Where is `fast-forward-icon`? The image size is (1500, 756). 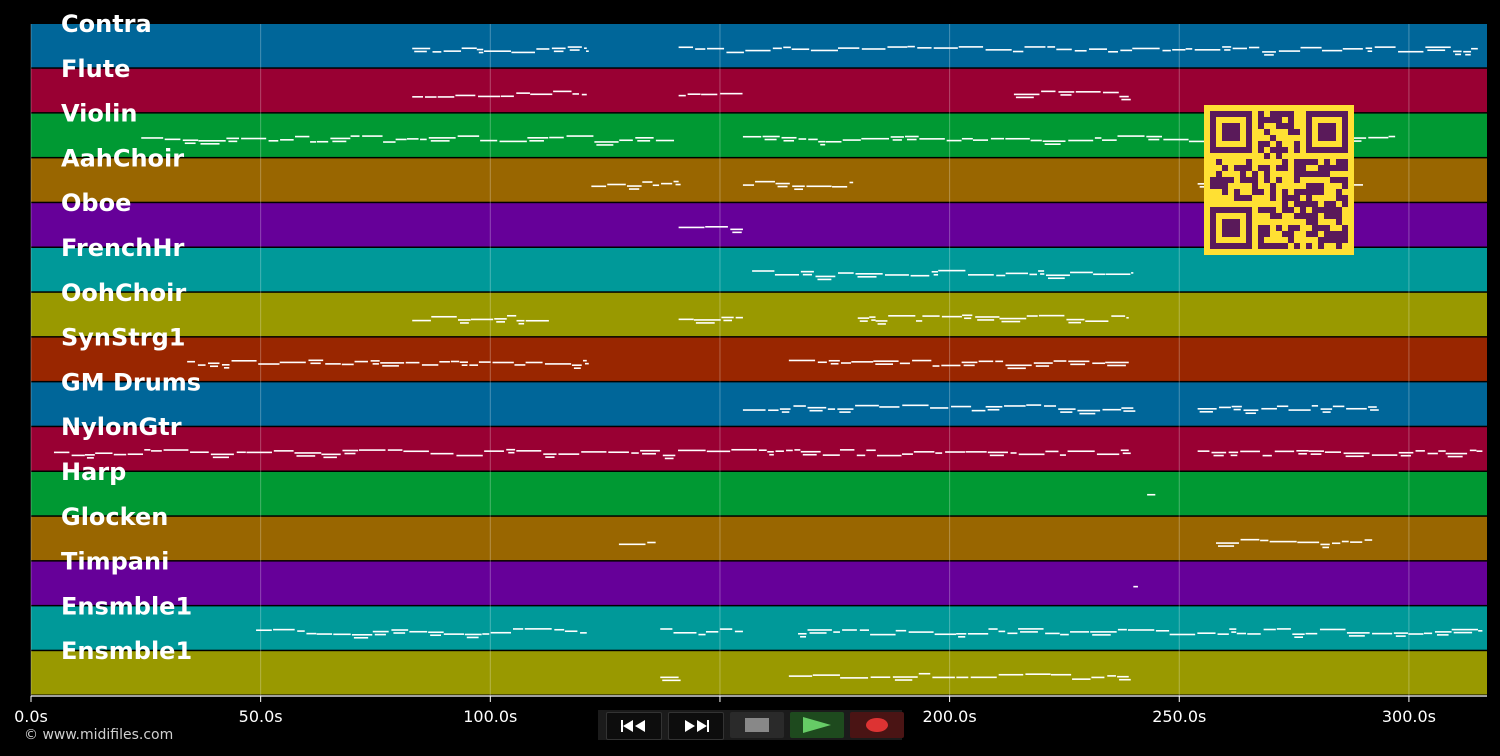 fast-forward-icon is located at coordinates (697, 726).